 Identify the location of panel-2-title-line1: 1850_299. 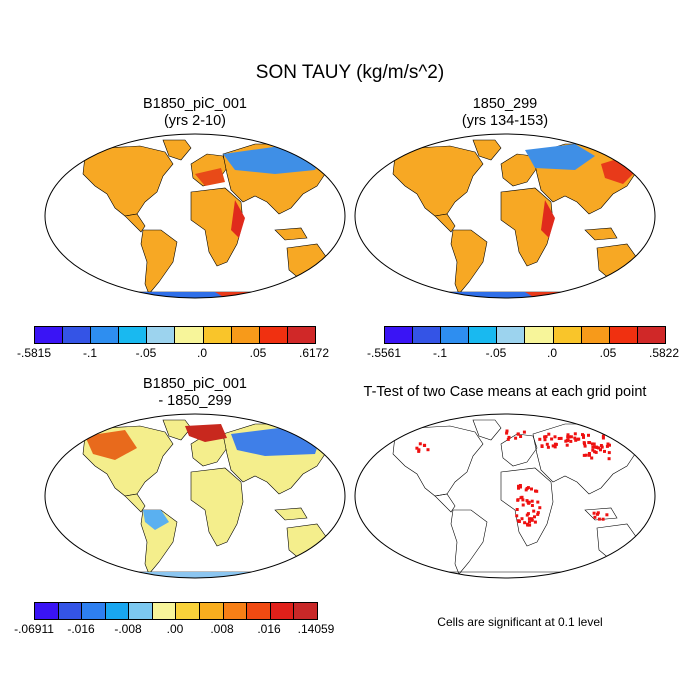
(505, 104).